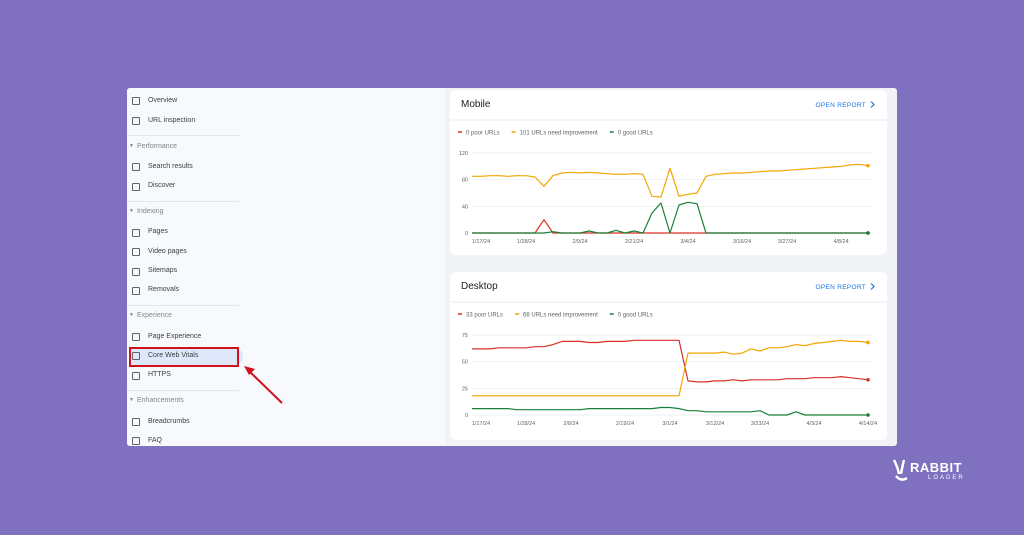 The height and width of the screenshot is (535, 1024). Describe the element at coordinates (634, 242) in the screenshot. I see `x-tick-label: 2/21/24` at that location.